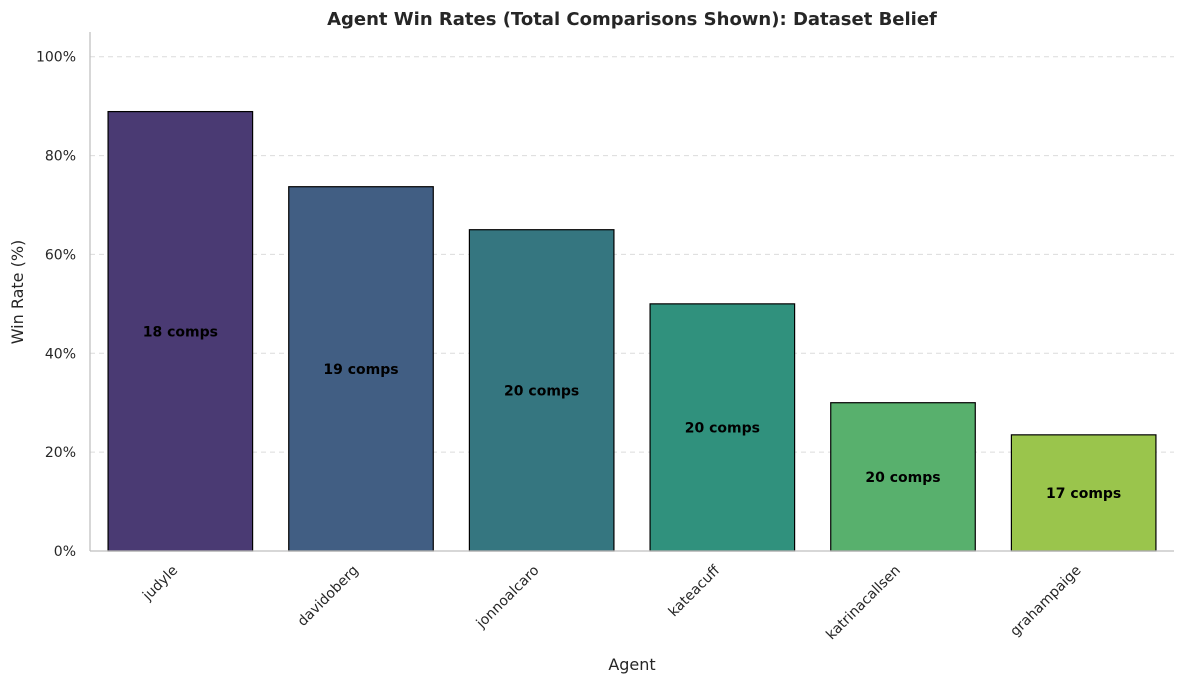 The height and width of the screenshot is (684, 1184). I want to click on x-tick-label: judyle, so click(160, 584).